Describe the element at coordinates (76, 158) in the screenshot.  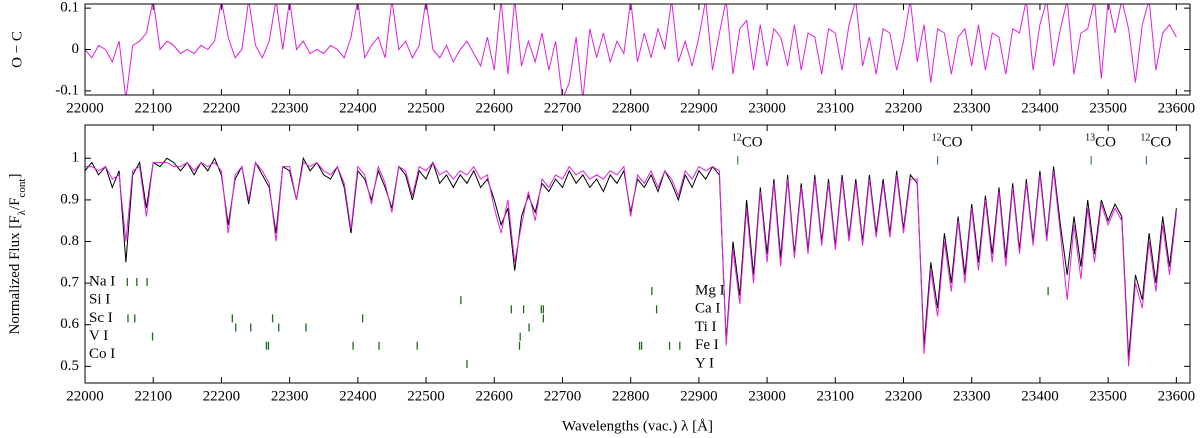
I see `y-tick-label: 1` at that location.